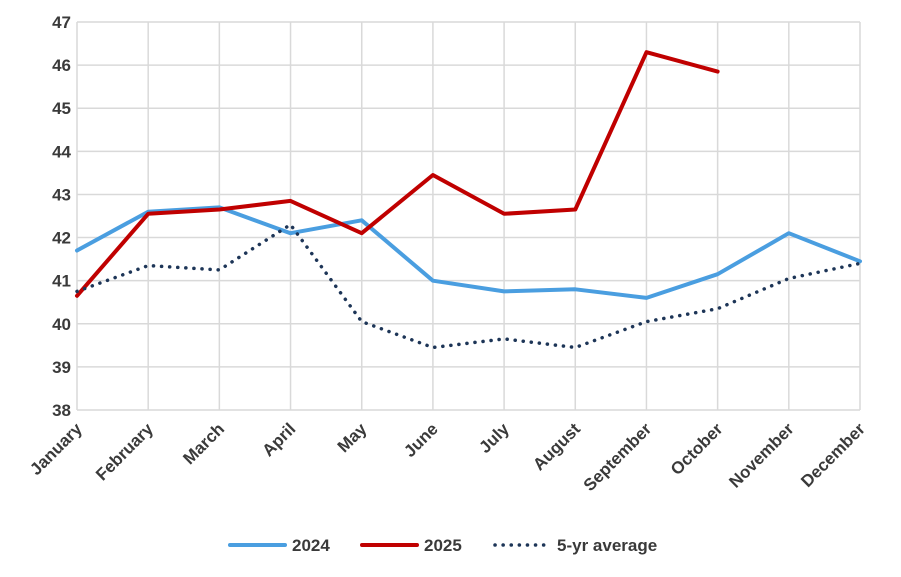 This screenshot has height=577, width=901. I want to click on y-tick-label: 40, so click(61, 324).